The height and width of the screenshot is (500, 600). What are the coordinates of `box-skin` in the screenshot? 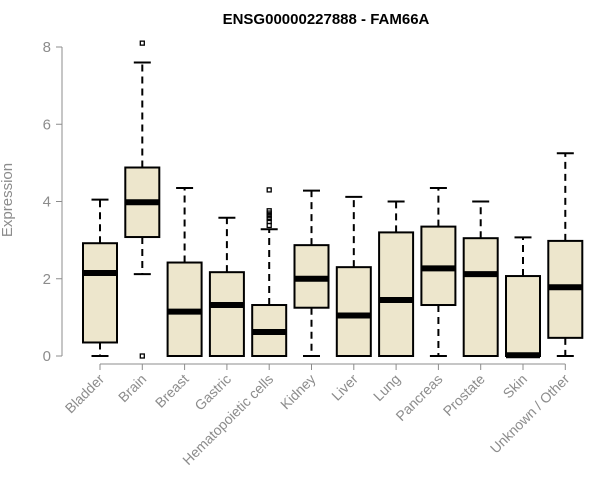 It's located at (523, 297).